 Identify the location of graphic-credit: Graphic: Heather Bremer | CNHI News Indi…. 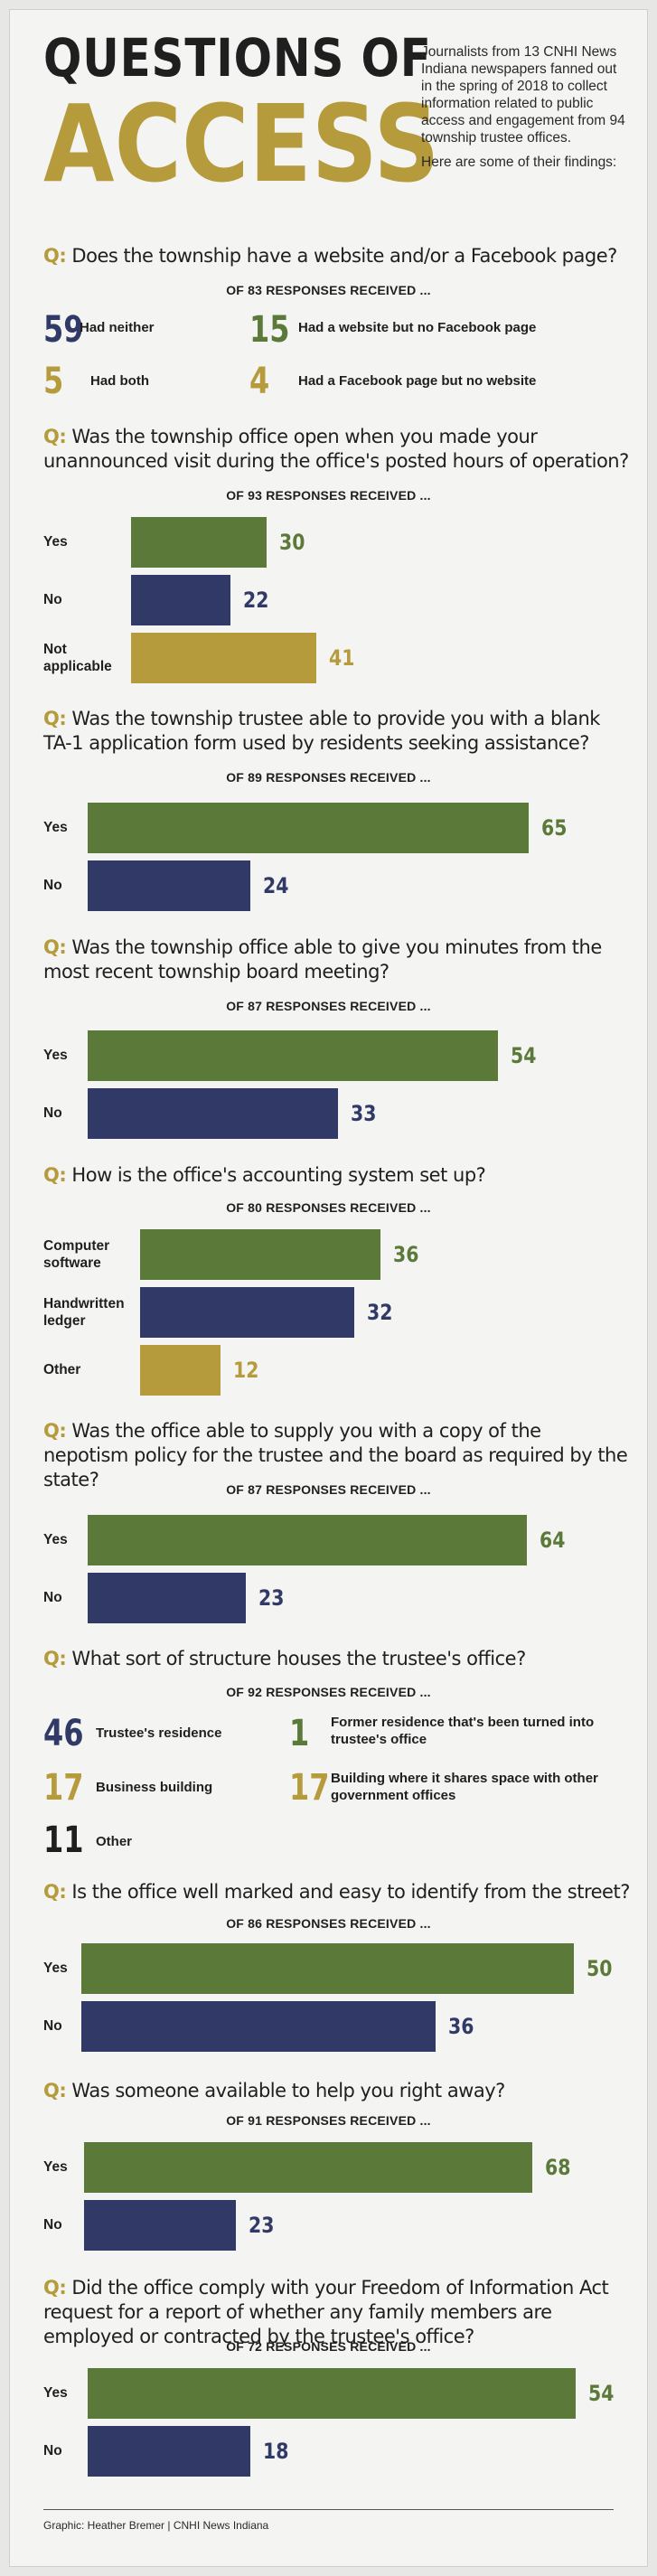
(156, 2525).